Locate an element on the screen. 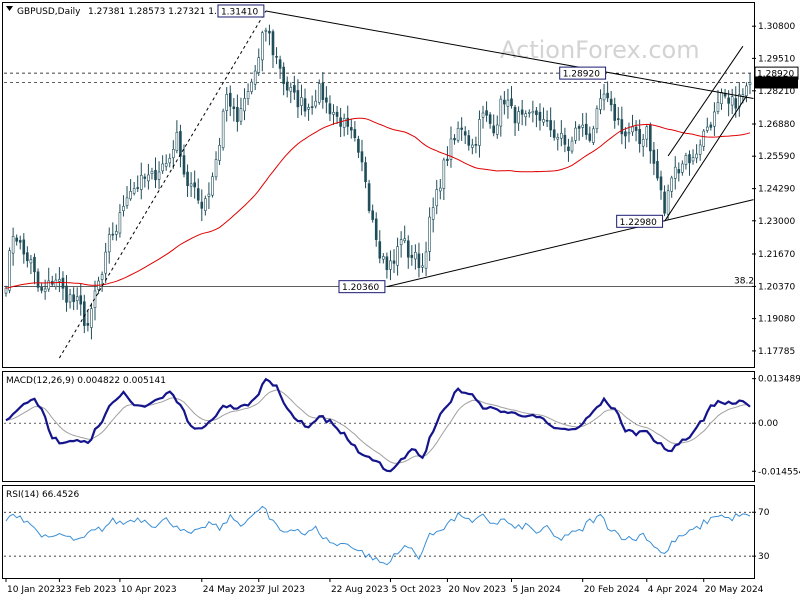 The width and height of the screenshot is (800, 600). current-price-tag is located at coordinates (776, 82).